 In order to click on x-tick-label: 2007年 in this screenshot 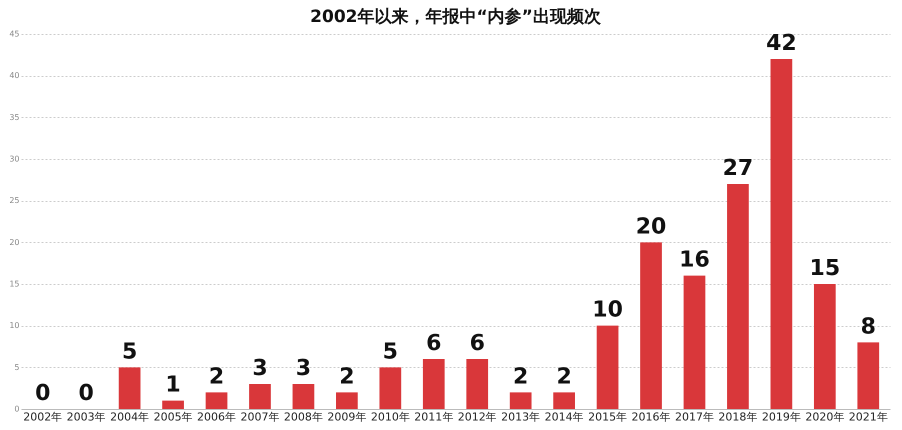, I will do `click(260, 417)`.